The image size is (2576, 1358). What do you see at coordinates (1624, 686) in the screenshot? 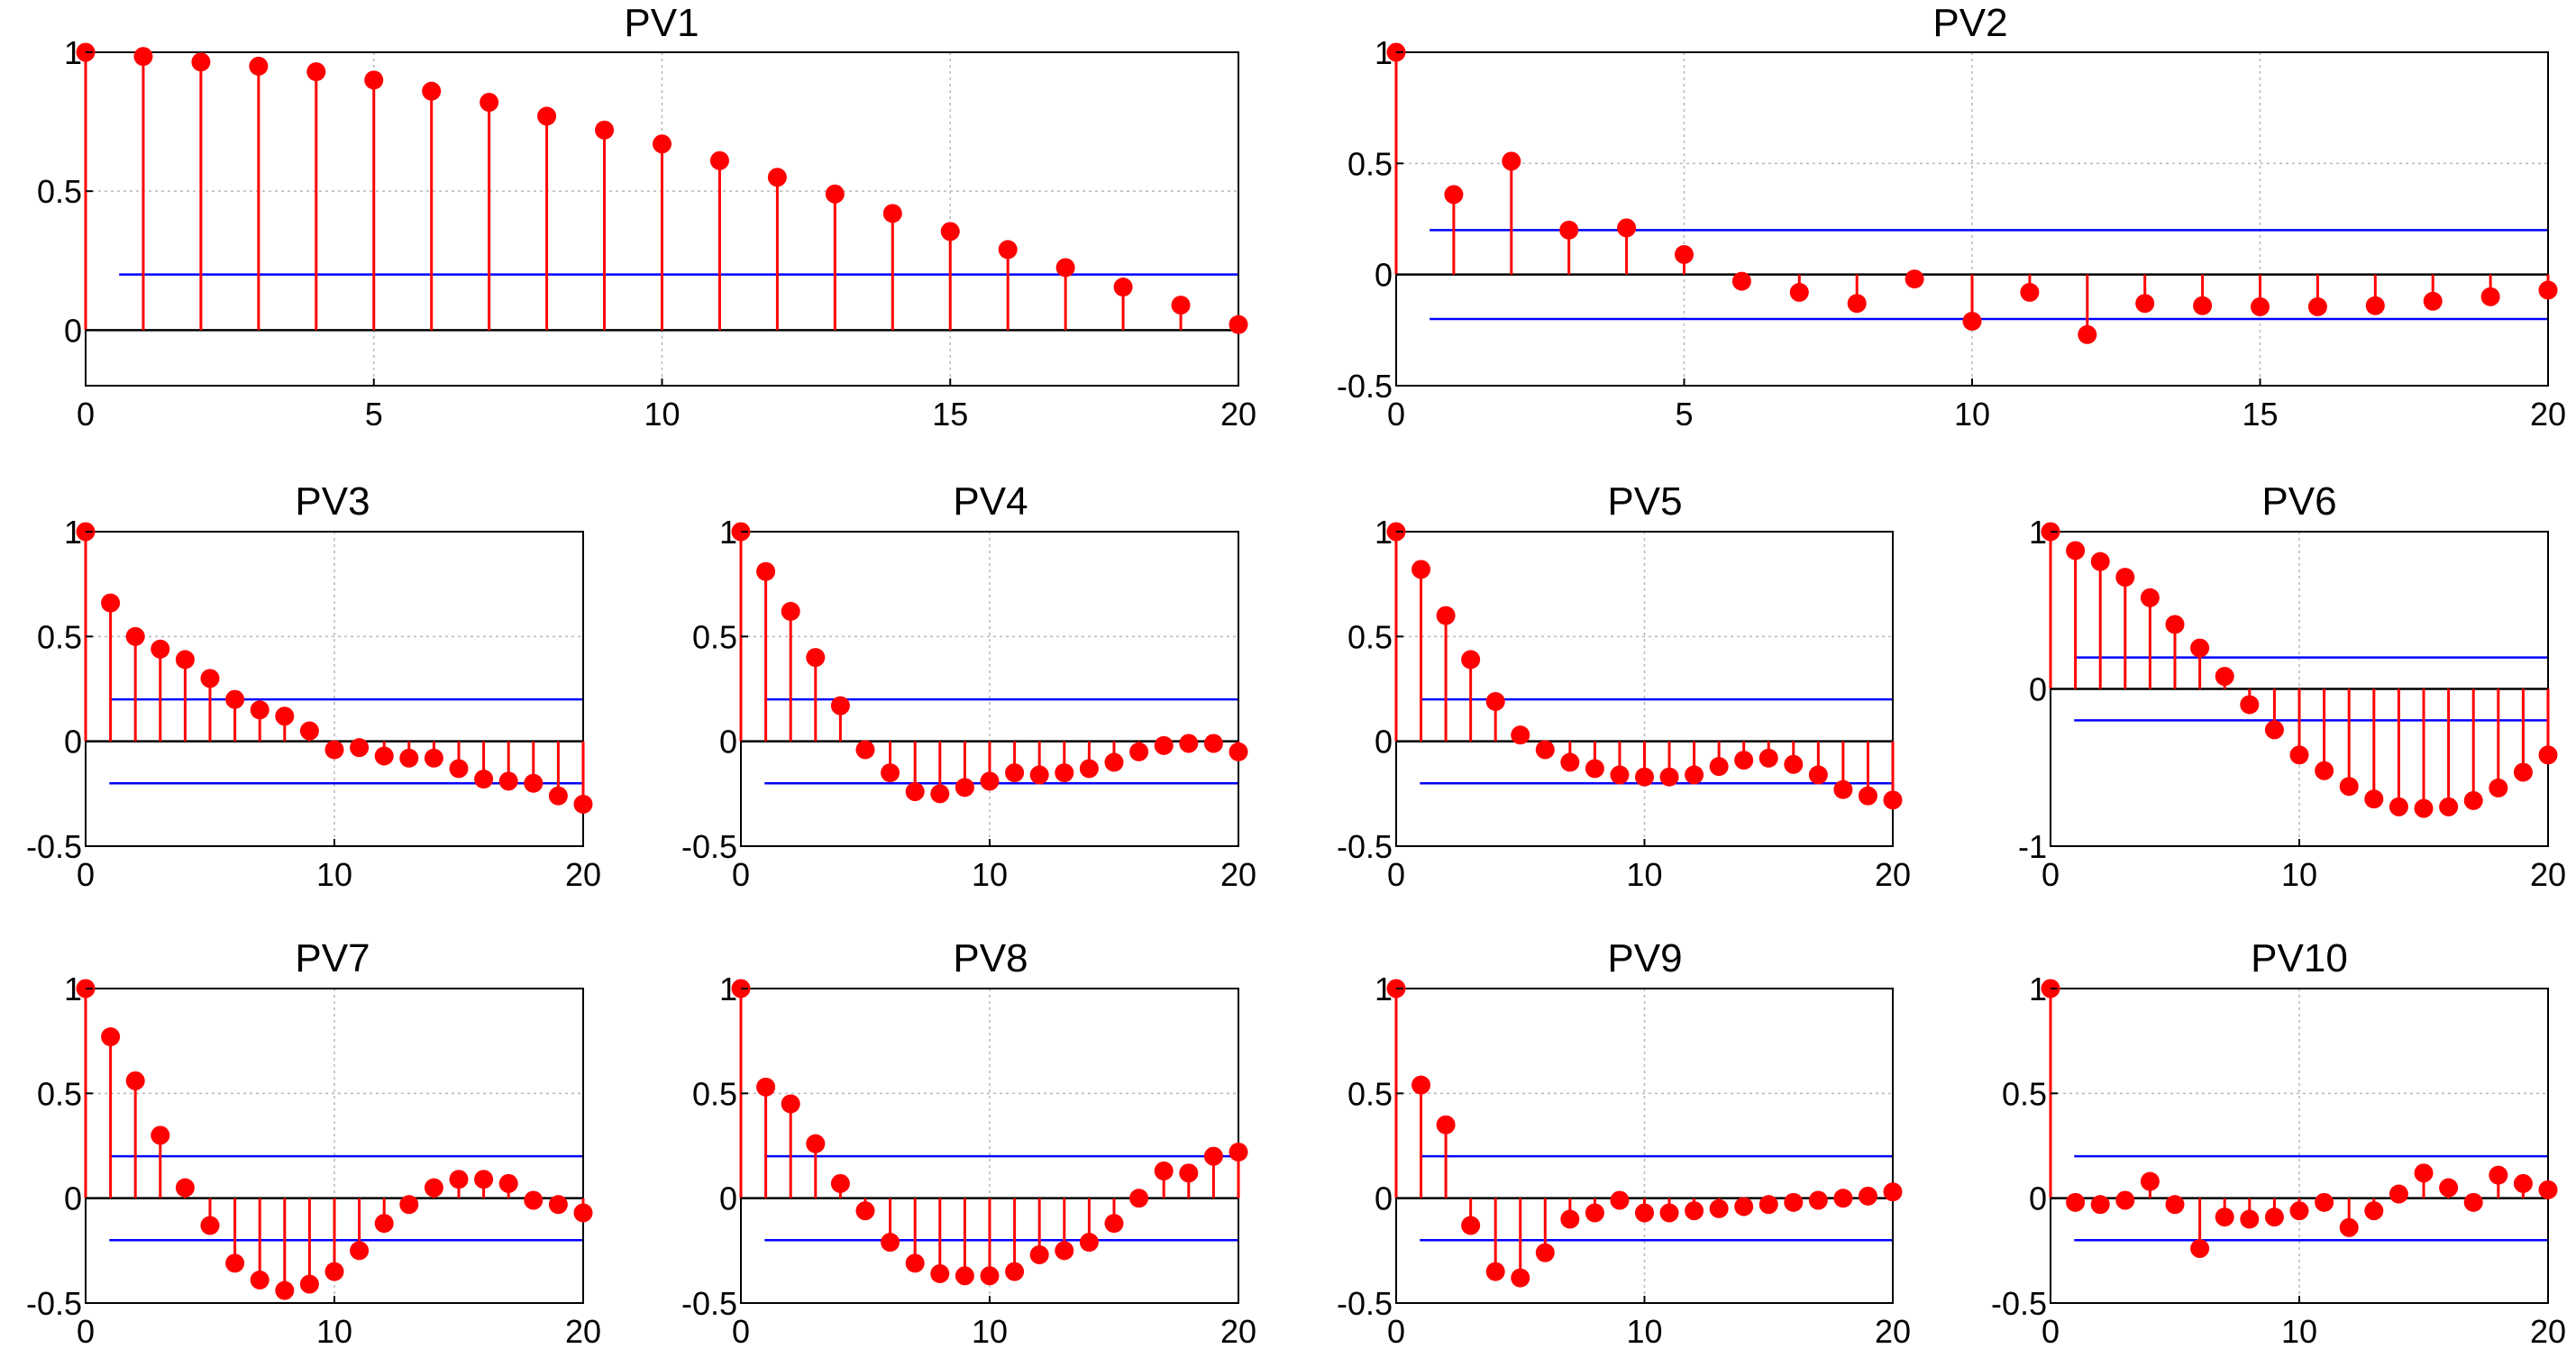
I see `panel-pv5: PV5 0 10 20-0.500.51` at bounding box center [1624, 686].